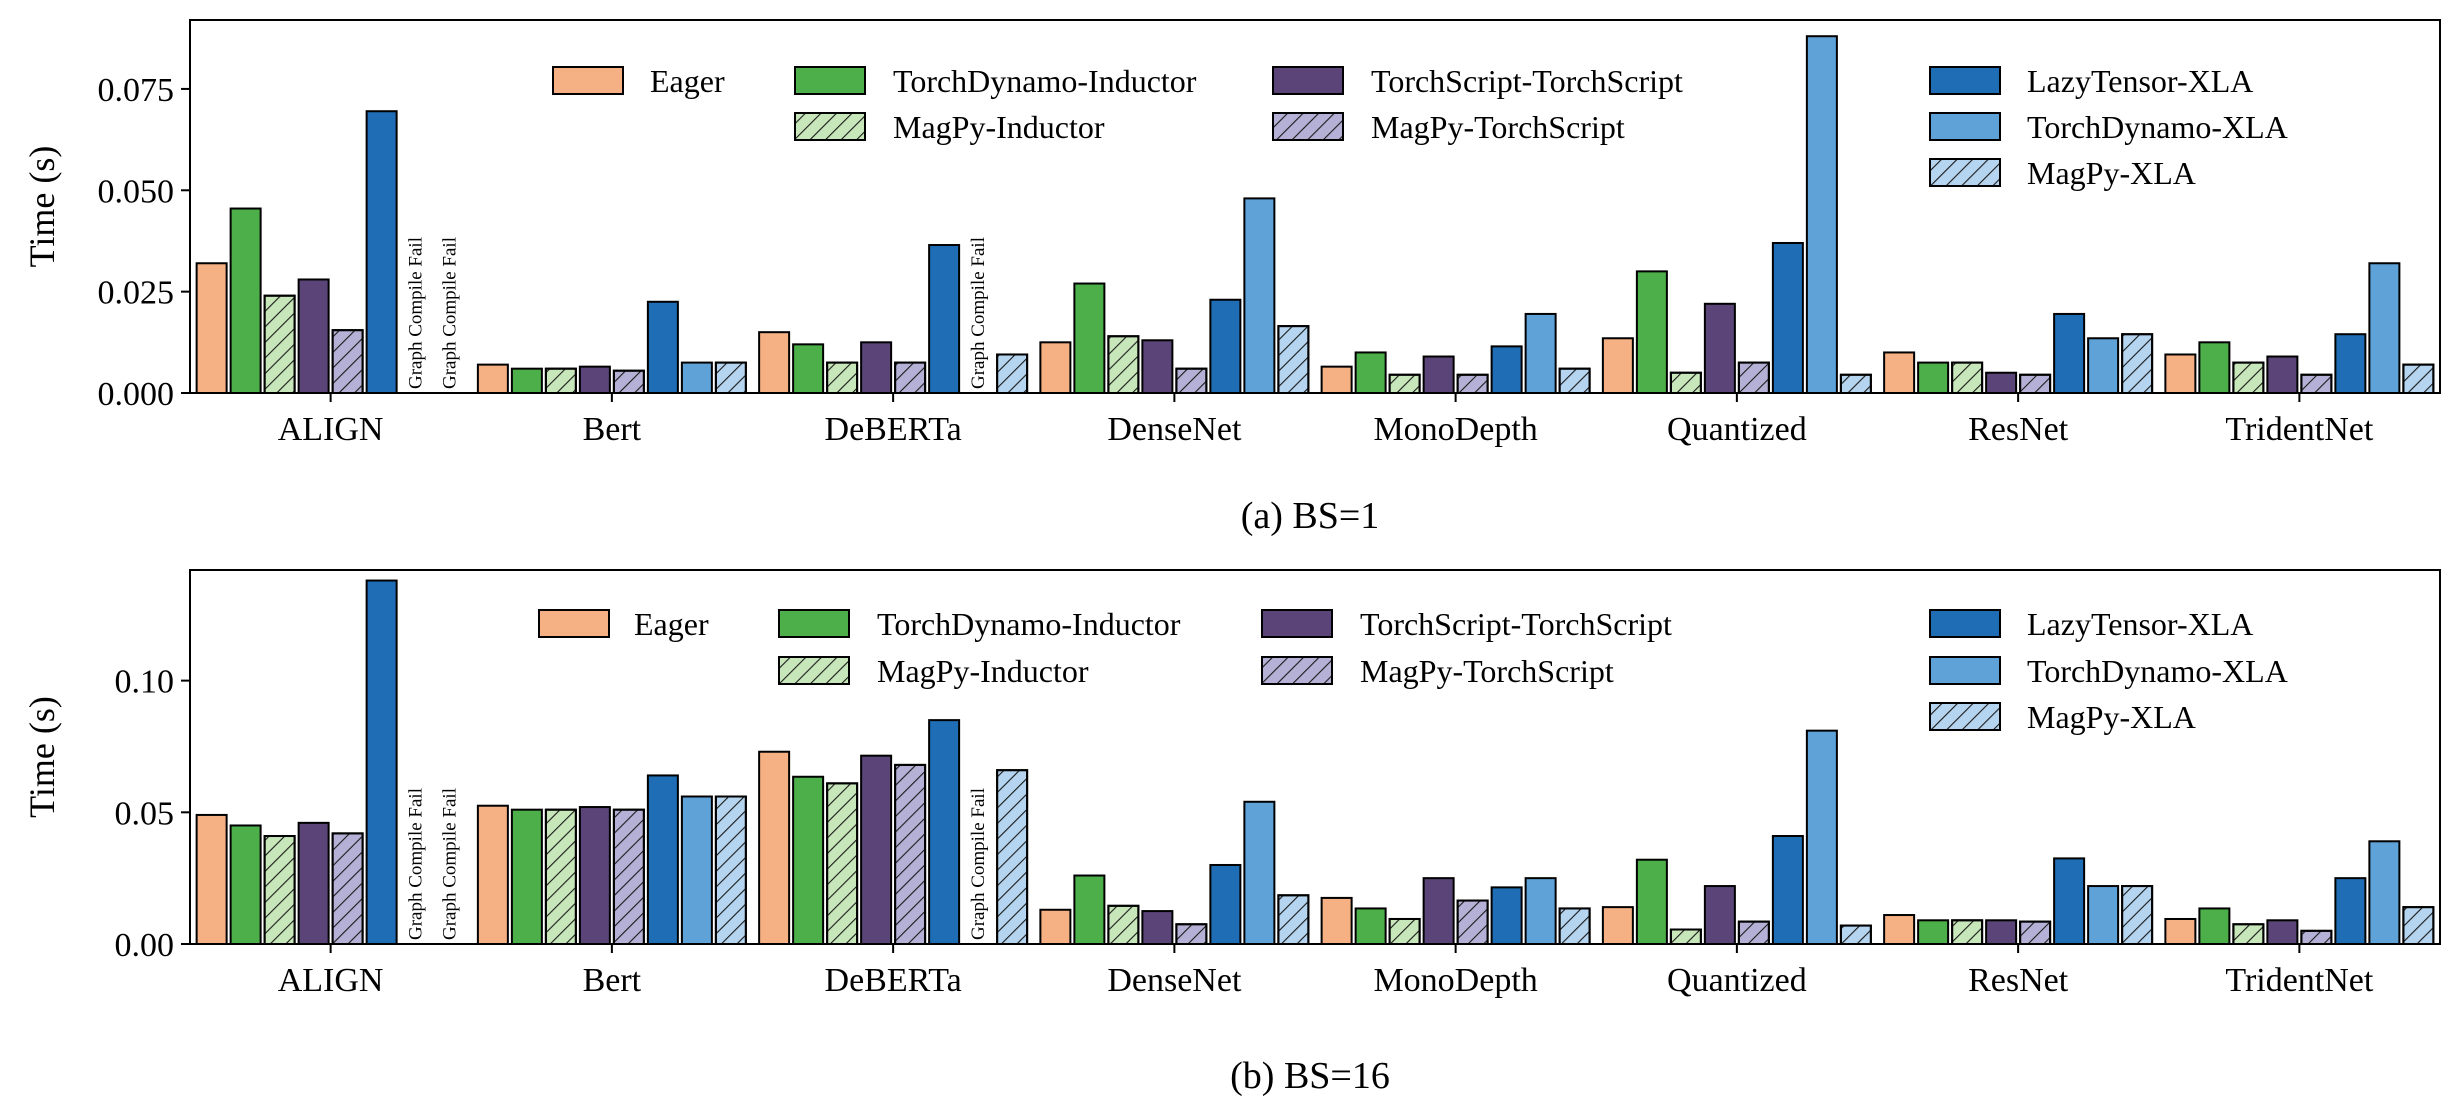 The height and width of the screenshot is (1115, 2452). Describe the element at coordinates (1308, 80) in the screenshot. I see `legend-torchscript-torchscript-swatch` at that location.